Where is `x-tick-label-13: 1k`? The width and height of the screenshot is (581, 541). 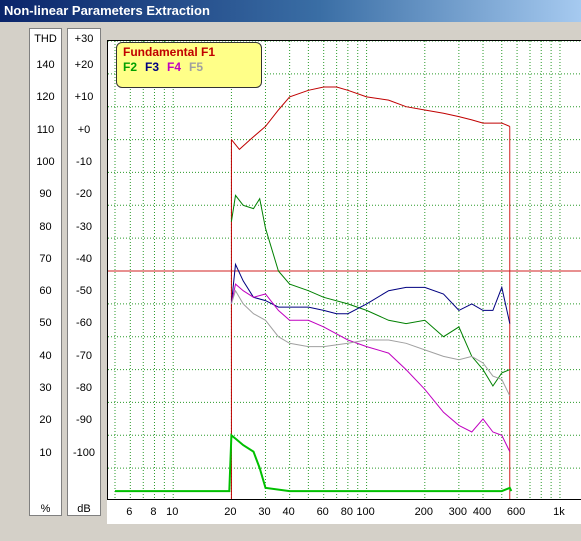 x-tick-label-13: 1k is located at coordinates (559, 512).